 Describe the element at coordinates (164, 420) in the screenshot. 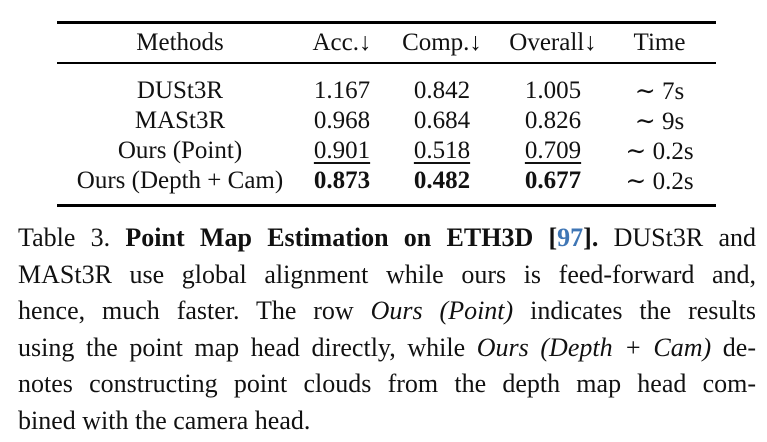

I see `caption-text: bined with the camera head.` at that location.